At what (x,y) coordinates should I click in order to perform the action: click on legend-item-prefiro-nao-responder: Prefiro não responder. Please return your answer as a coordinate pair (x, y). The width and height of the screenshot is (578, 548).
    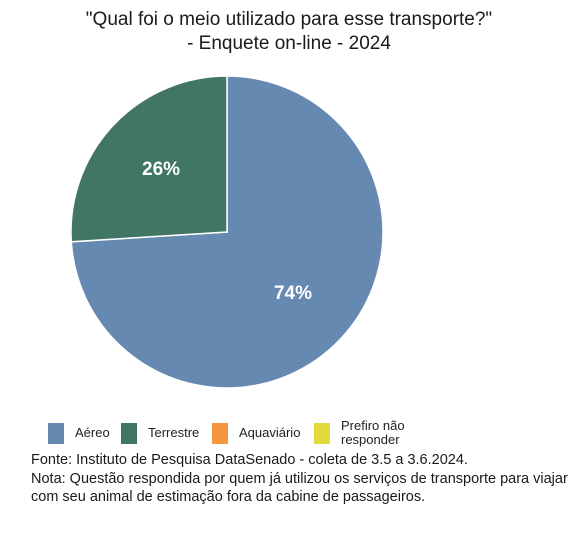
    Looking at the image, I should click on (372, 433).